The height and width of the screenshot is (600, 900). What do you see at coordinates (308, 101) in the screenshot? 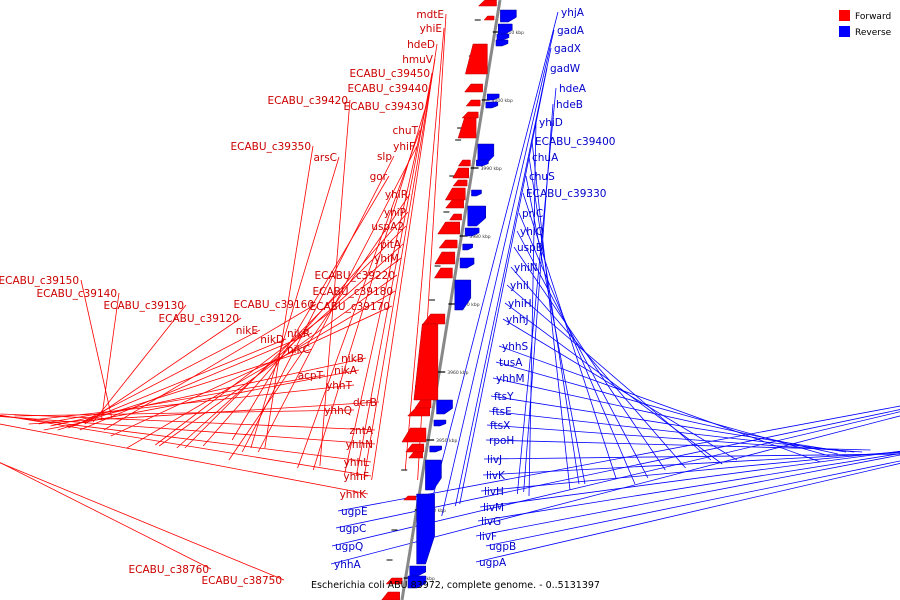
I see `forward-gene-label-ecabu-c39420: ECABU_c39420` at bounding box center [308, 101].